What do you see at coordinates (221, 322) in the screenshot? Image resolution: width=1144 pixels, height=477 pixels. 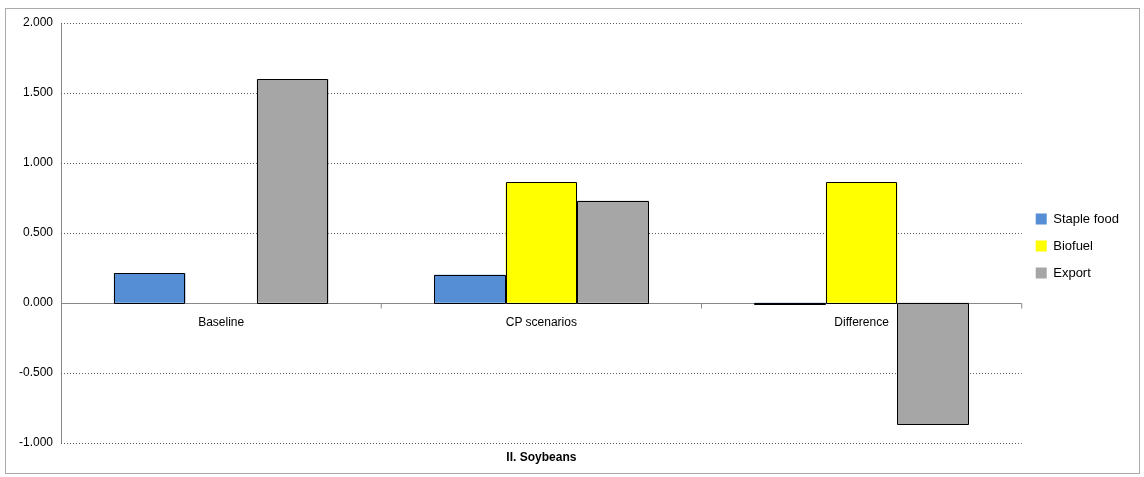 I see `x-tick-label: Baseline` at bounding box center [221, 322].